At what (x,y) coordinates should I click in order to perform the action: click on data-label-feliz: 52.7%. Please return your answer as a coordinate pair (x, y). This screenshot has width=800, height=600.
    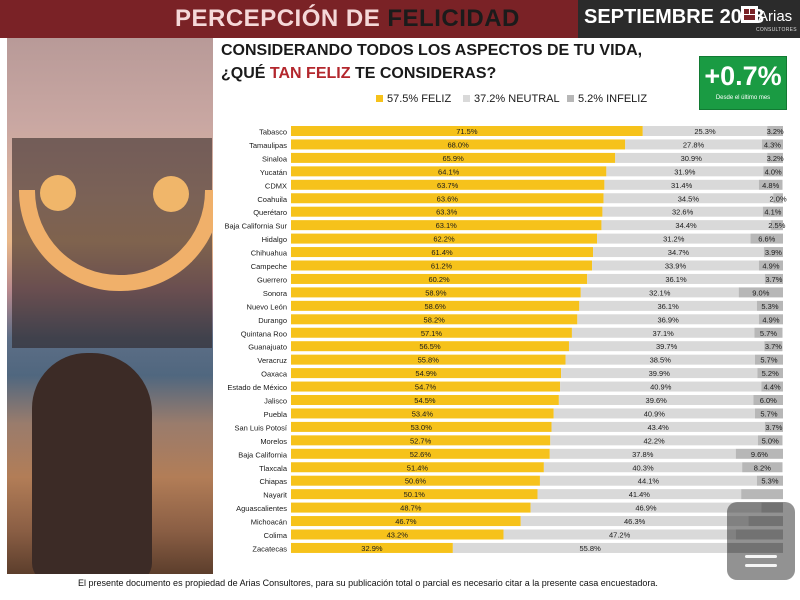
    Looking at the image, I should click on (421, 440).